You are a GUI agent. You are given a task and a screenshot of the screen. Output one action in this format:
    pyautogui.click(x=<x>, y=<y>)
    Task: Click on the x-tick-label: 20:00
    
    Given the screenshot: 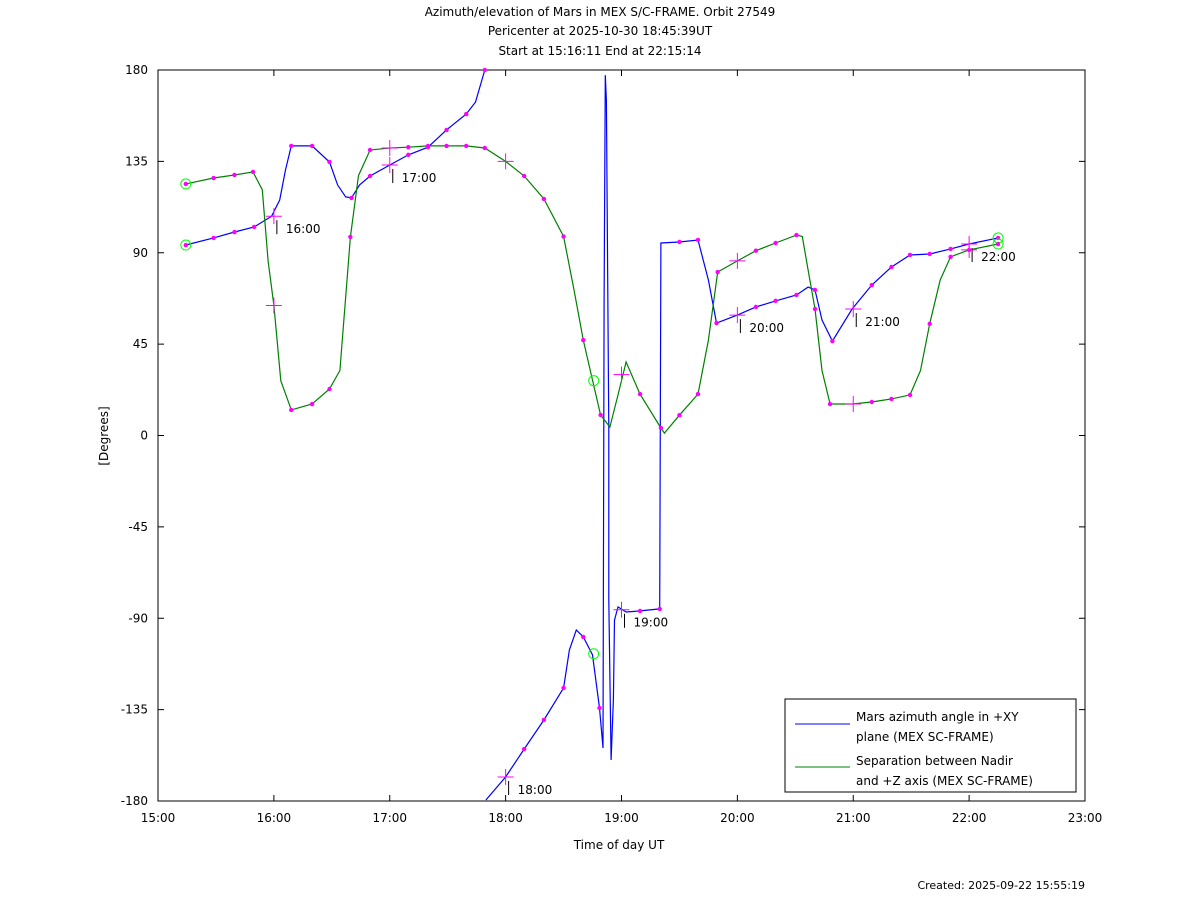 What is the action you would take?
    pyautogui.click(x=737, y=818)
    